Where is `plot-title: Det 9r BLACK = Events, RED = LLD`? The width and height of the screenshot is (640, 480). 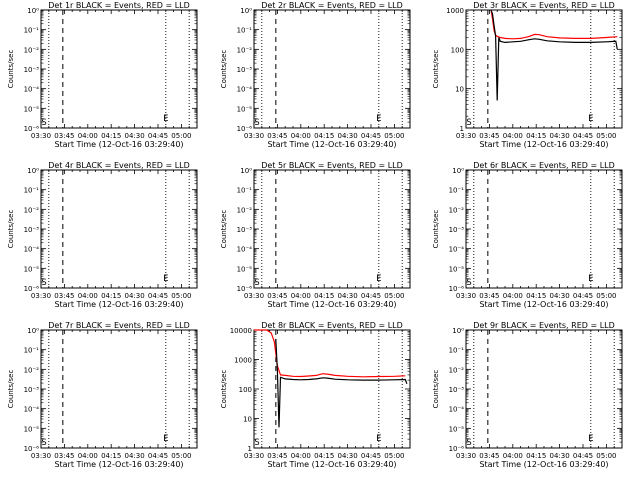
plot-title: Det 9r BLACK = Events, RED = LLD is located at coordinates (544, 325).